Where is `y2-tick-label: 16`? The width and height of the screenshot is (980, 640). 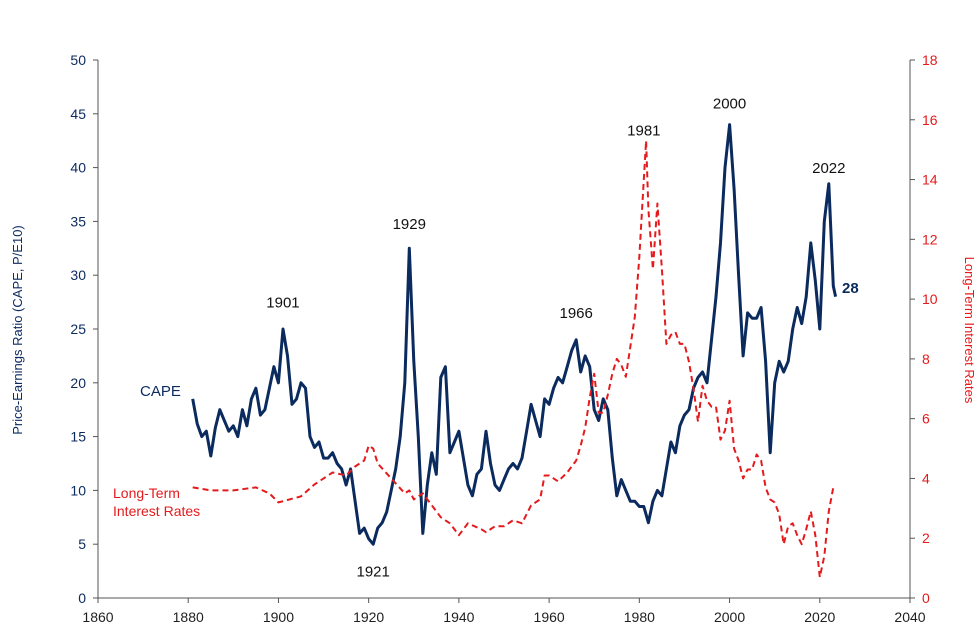 y2-tick-label: 16 is located at coordinates (930, 120).